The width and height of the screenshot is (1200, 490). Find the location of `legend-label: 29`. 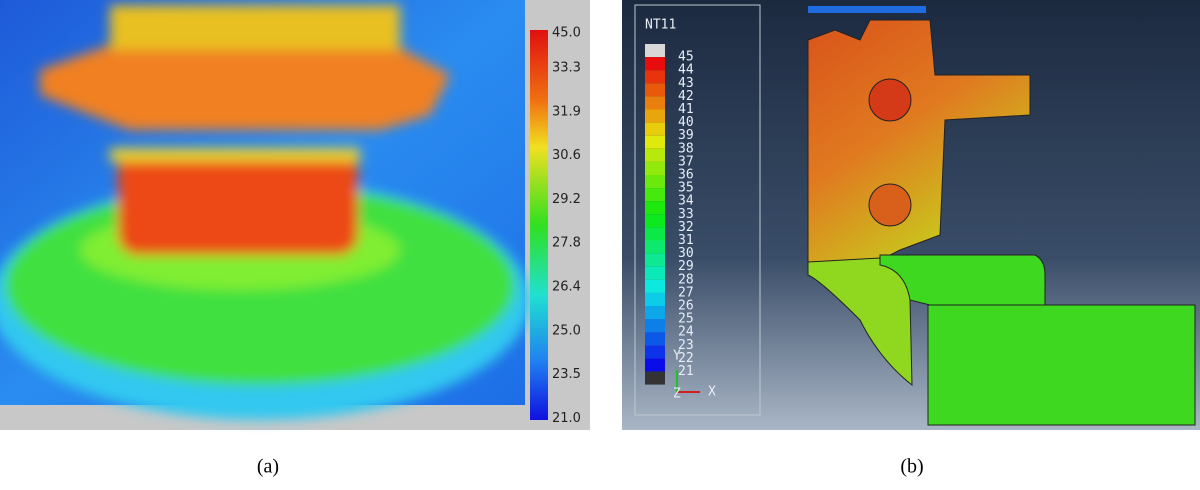

legend-label: 29 is located at coordinates (686, 266).